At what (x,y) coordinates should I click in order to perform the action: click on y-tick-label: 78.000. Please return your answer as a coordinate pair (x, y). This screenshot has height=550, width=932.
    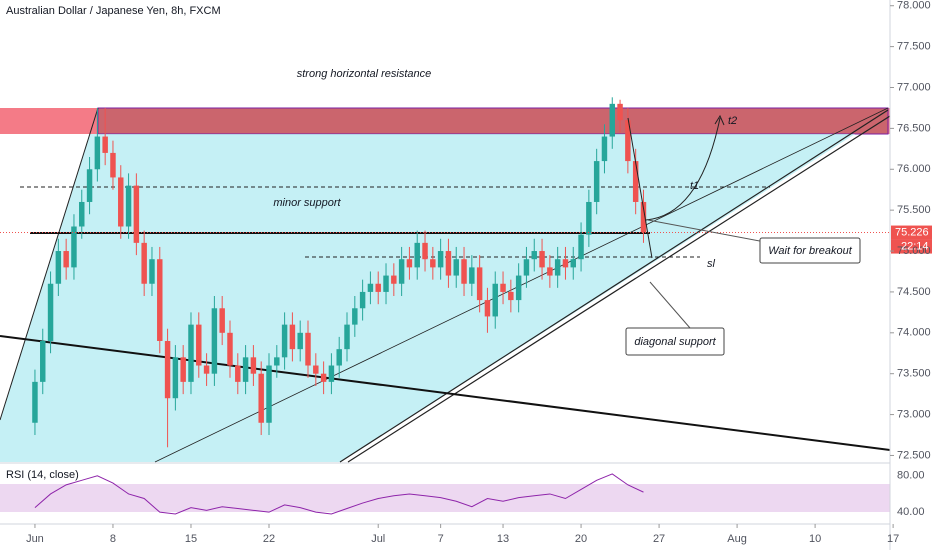
    Looking at the image, I should click on (914, 6).